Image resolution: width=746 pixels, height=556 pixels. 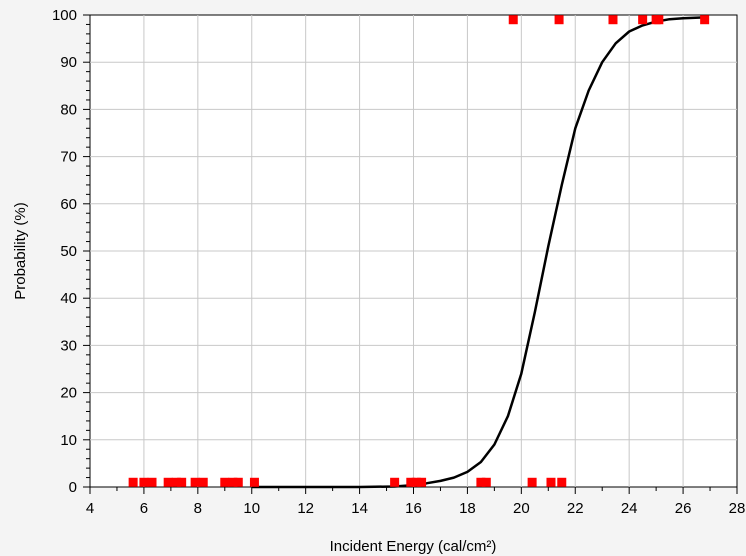 What do you see at coordinates (737, 508) in the screenshot?
I see `x-tick-label: 28` at bounding box center [737, 508].